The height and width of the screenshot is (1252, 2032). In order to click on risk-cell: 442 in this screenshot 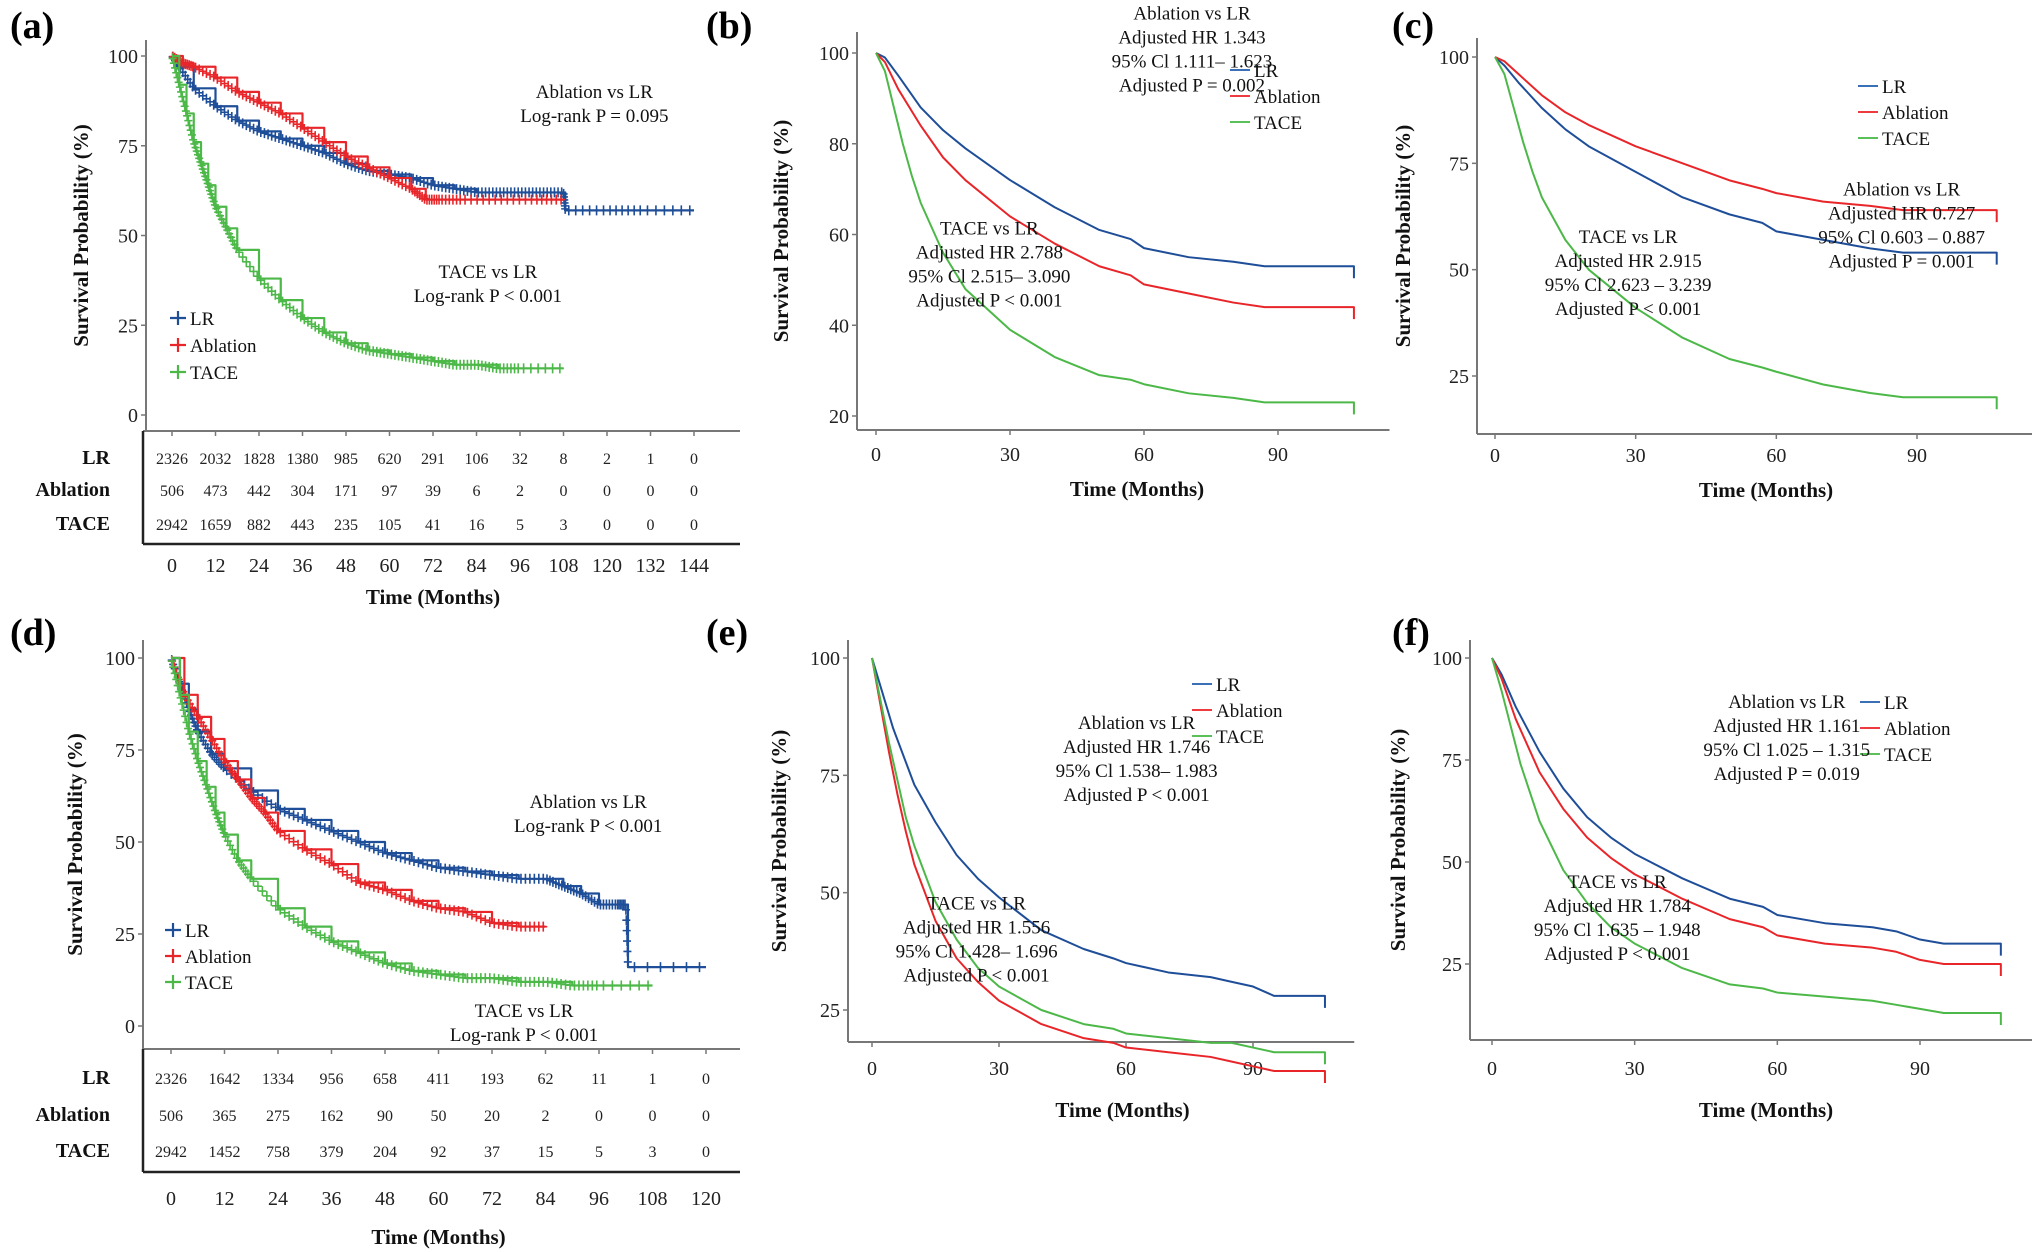, I will do `click(259, 491)`.